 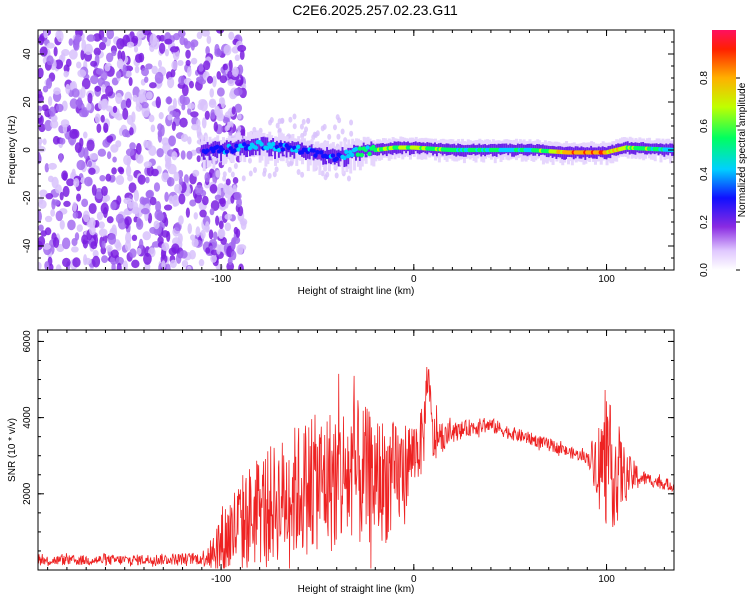 I want to click on x-tick-label: 0, so click(x=414, y=279).